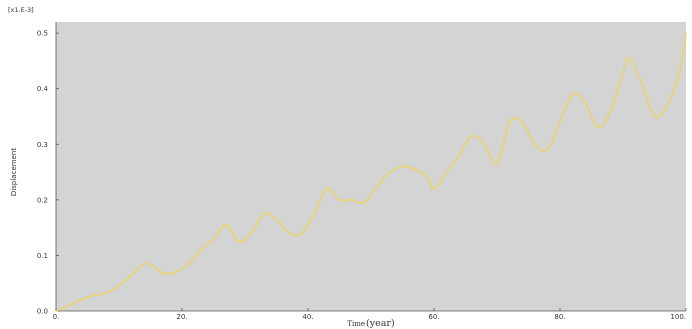 The height and width of the screenshot is (329, 692). What do you see at coordinates (559, 317) in the screenshot?
I see `x-tick-label: 80.` at bounding box center [559, 317].